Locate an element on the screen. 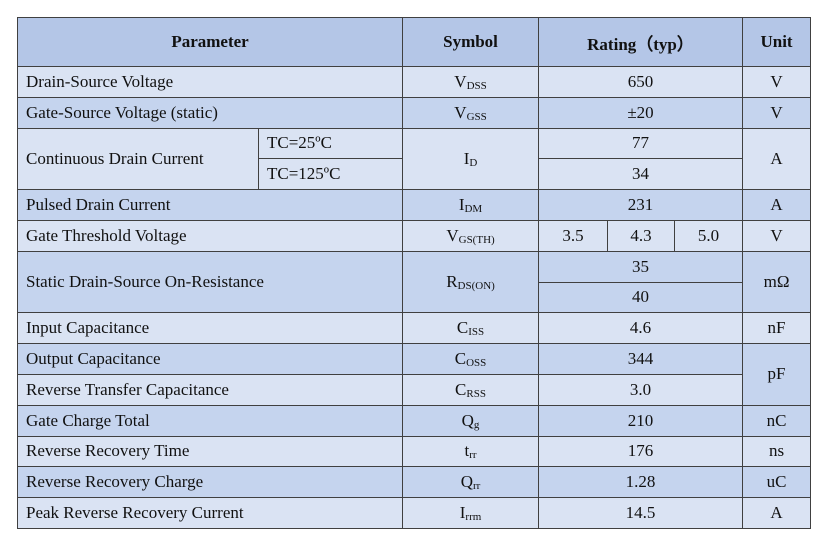  symbol-cell: trr is located at coordinates (471, 451).